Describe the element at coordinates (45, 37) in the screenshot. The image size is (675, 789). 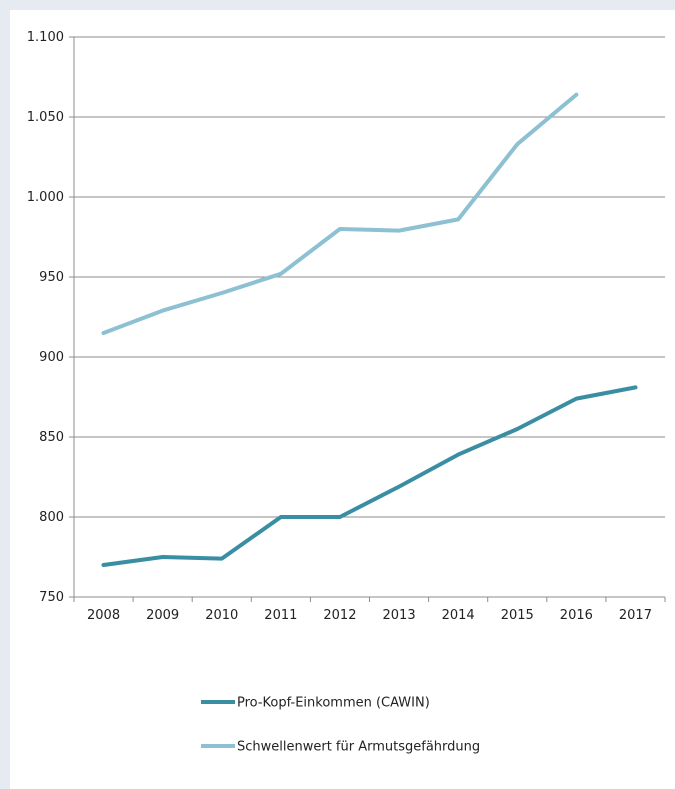
I see `y-tick-label: 1.100` at that location.